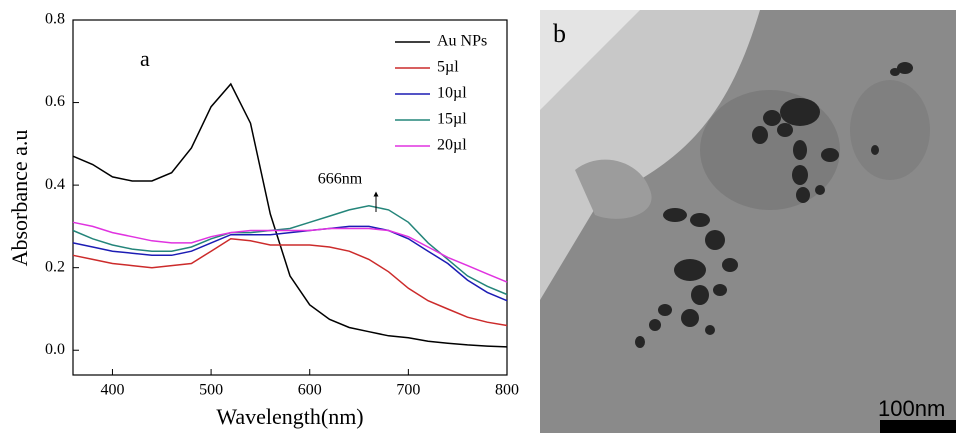  I want to click on scale-bar-label: 100nm, so click(911, 408).